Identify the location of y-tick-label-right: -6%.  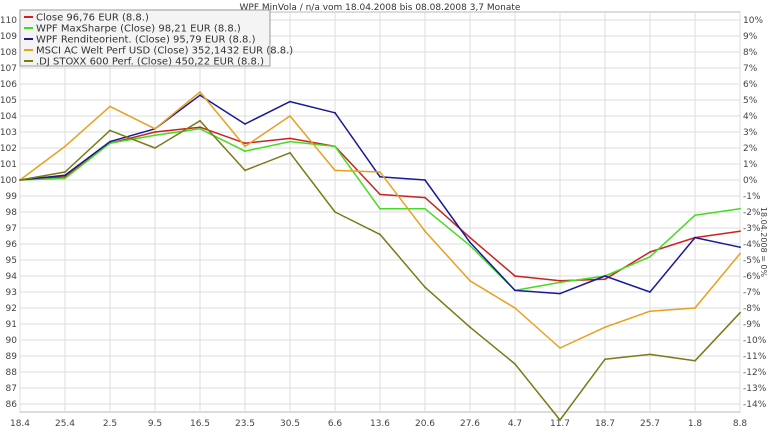
(752, 277).